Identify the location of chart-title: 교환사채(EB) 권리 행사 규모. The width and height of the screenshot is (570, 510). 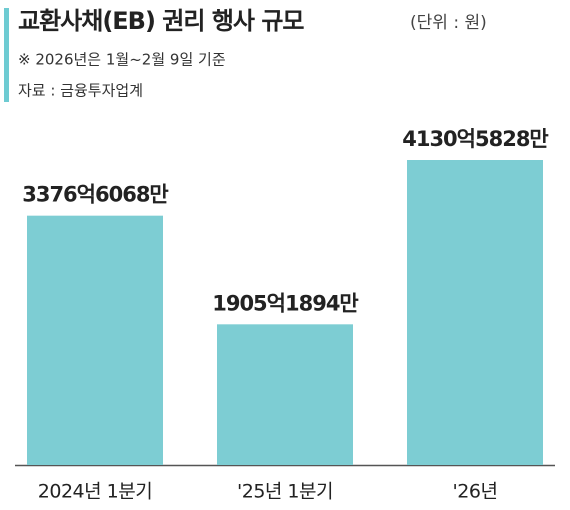
(161, 21).